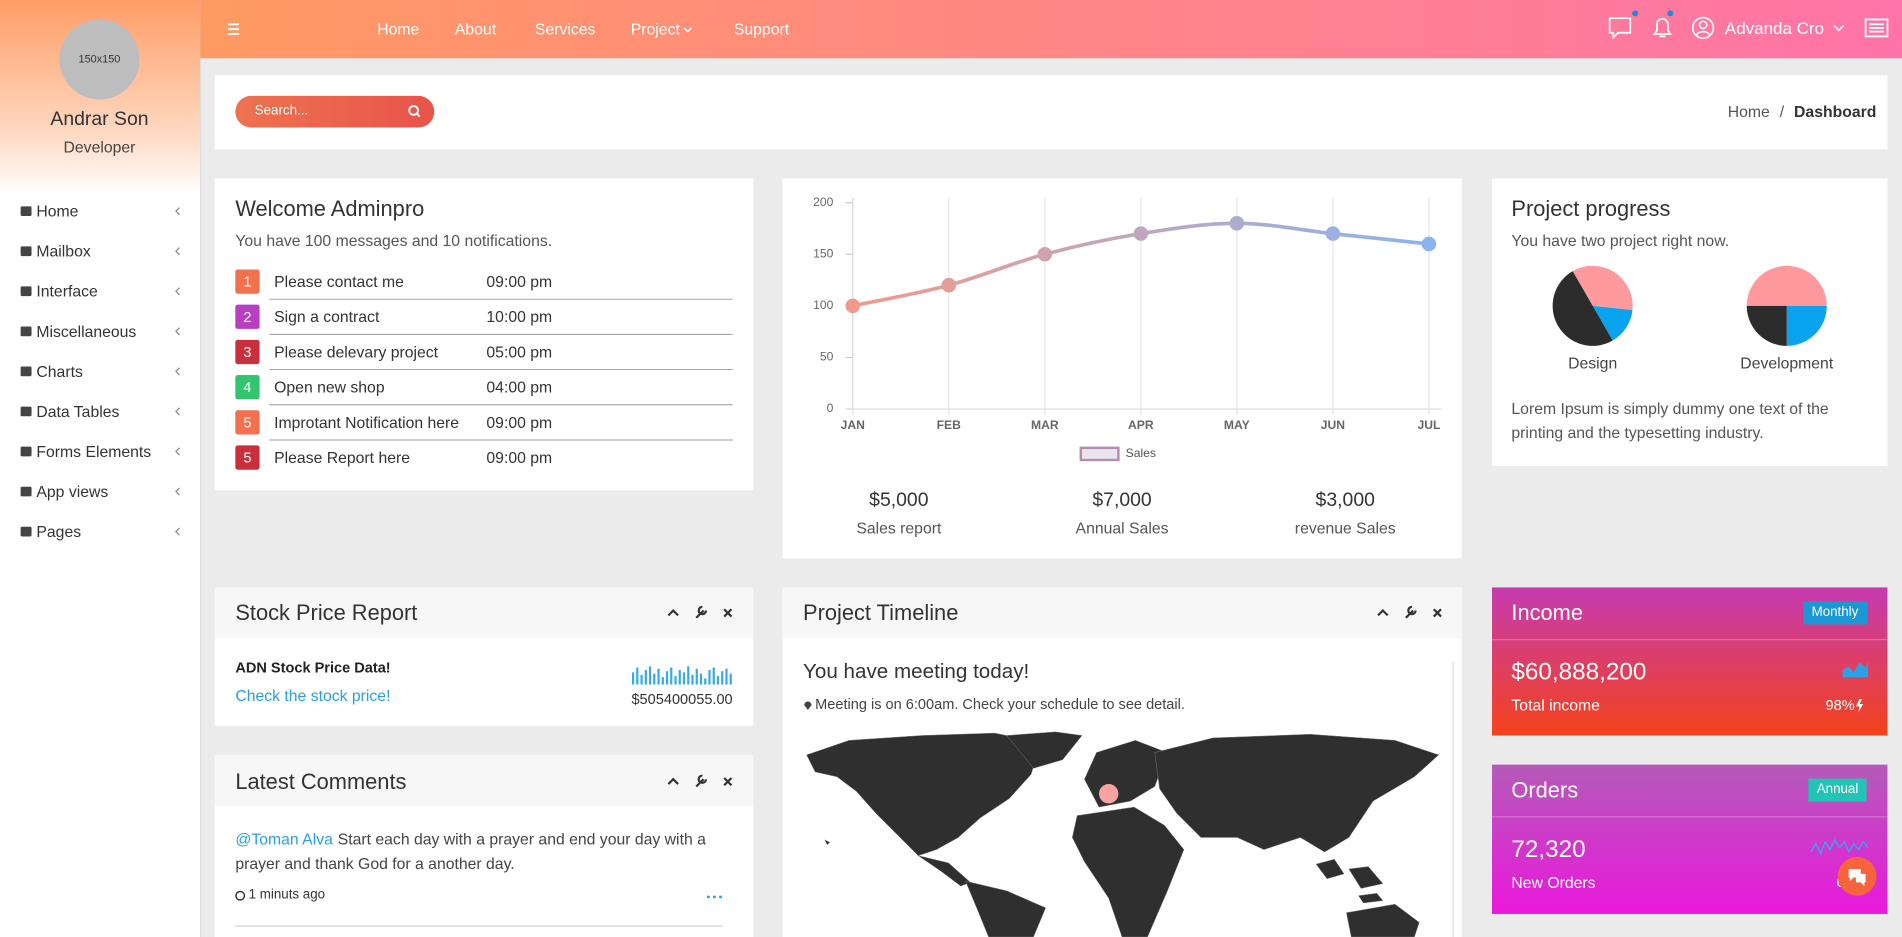  I want to click on summary-label: Sales report, so click(899, 528).